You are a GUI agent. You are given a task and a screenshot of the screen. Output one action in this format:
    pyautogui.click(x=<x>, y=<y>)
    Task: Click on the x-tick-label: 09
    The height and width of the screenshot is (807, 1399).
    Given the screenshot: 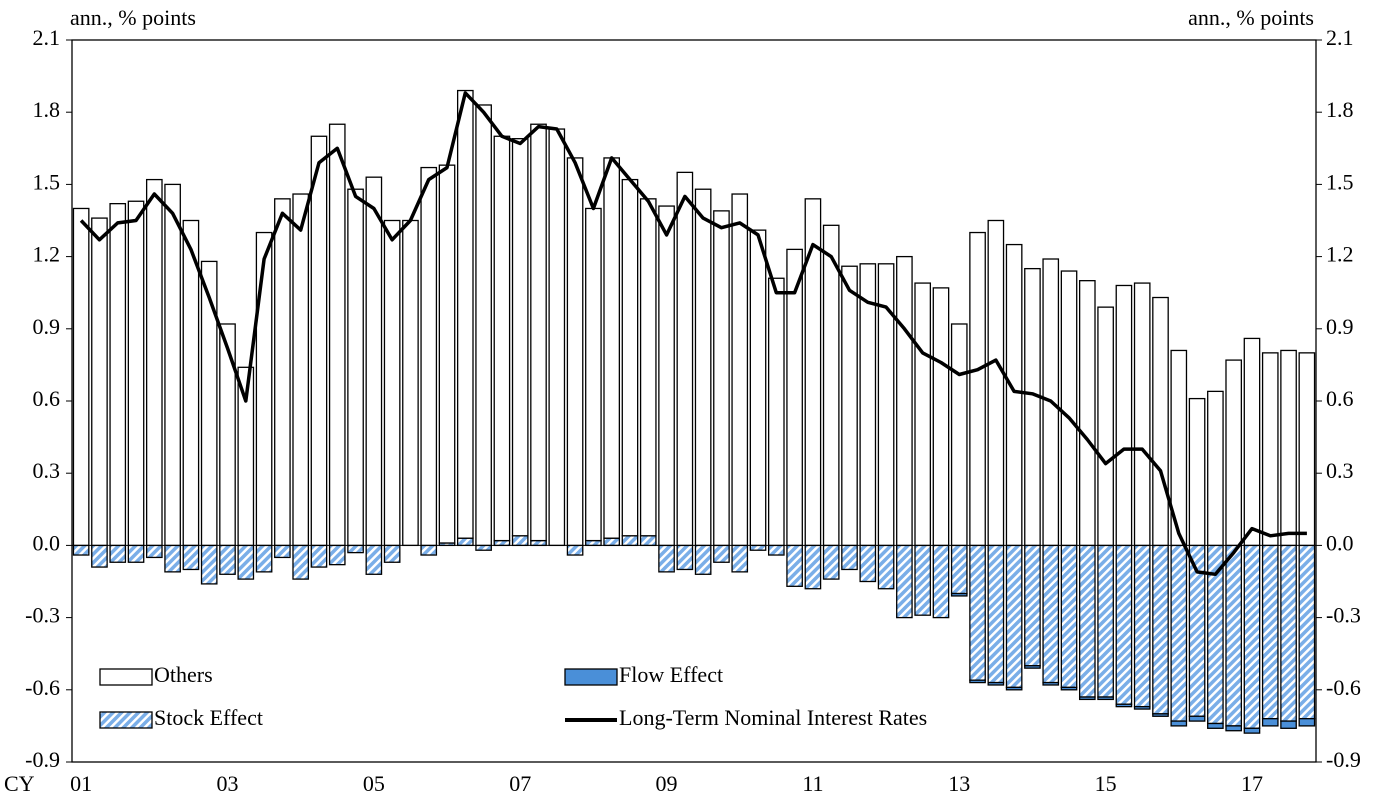 What is the action you would take?
    pyautogui.click(x=667, y=783)
    